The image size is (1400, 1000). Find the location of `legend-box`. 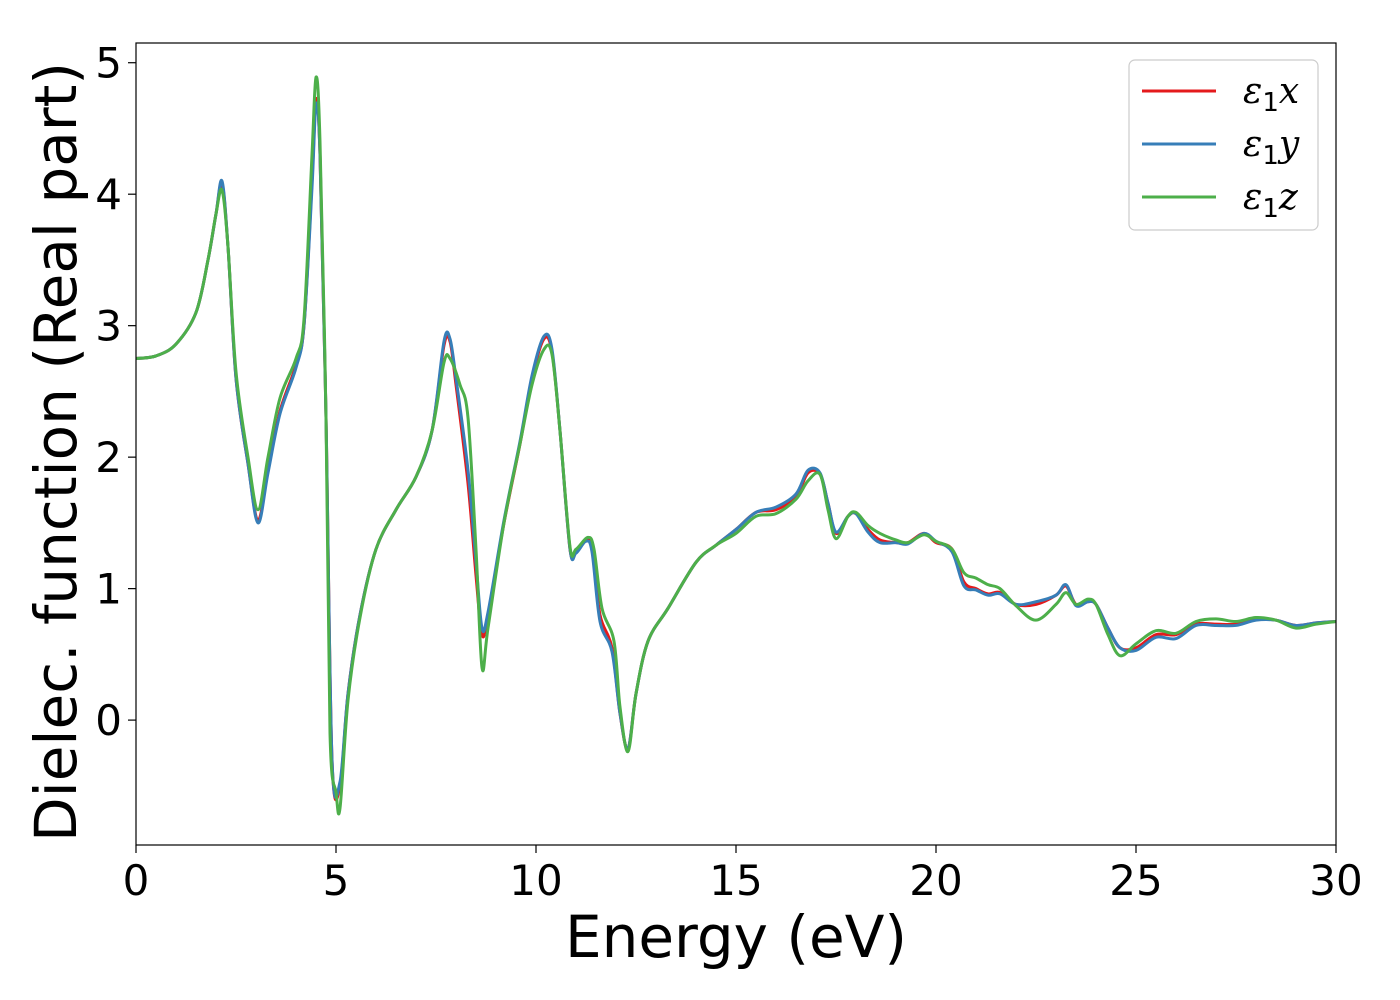

legend-box is located at coordinates (1223, 145).